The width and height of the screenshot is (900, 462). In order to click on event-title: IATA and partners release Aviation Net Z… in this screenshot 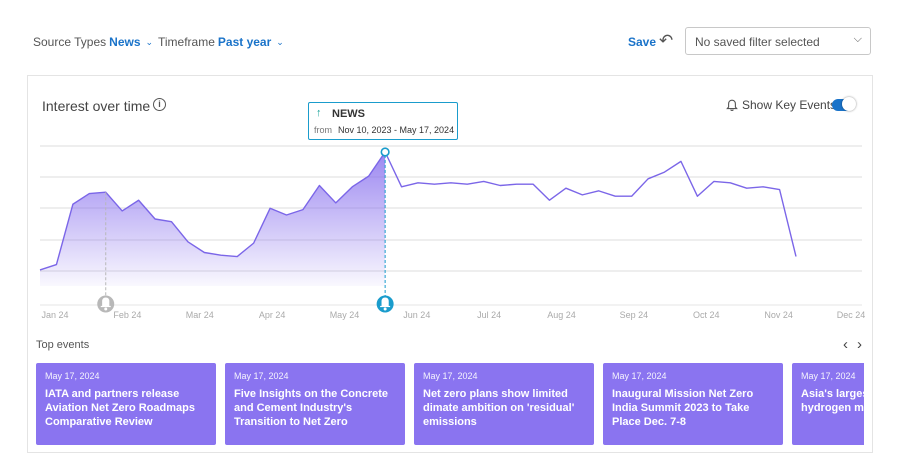, I will do `click(120, 408)`.